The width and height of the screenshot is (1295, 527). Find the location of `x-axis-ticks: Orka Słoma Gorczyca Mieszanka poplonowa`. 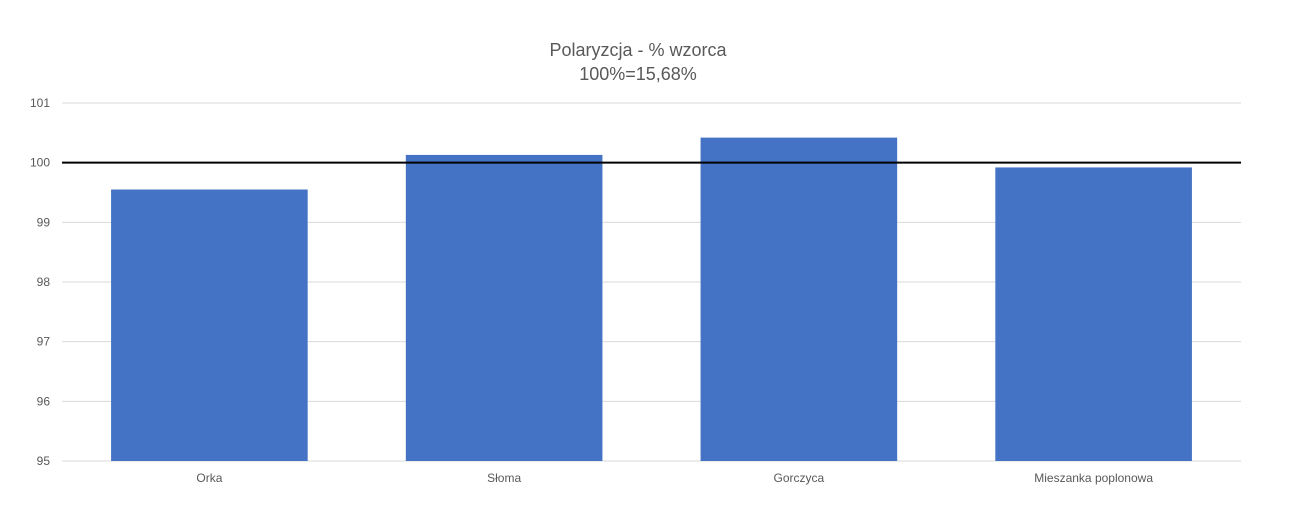

x-axis-ticks: Orka Słoma Gorczyca Mieszanka poplonowa is located at coordinates (674, 478).